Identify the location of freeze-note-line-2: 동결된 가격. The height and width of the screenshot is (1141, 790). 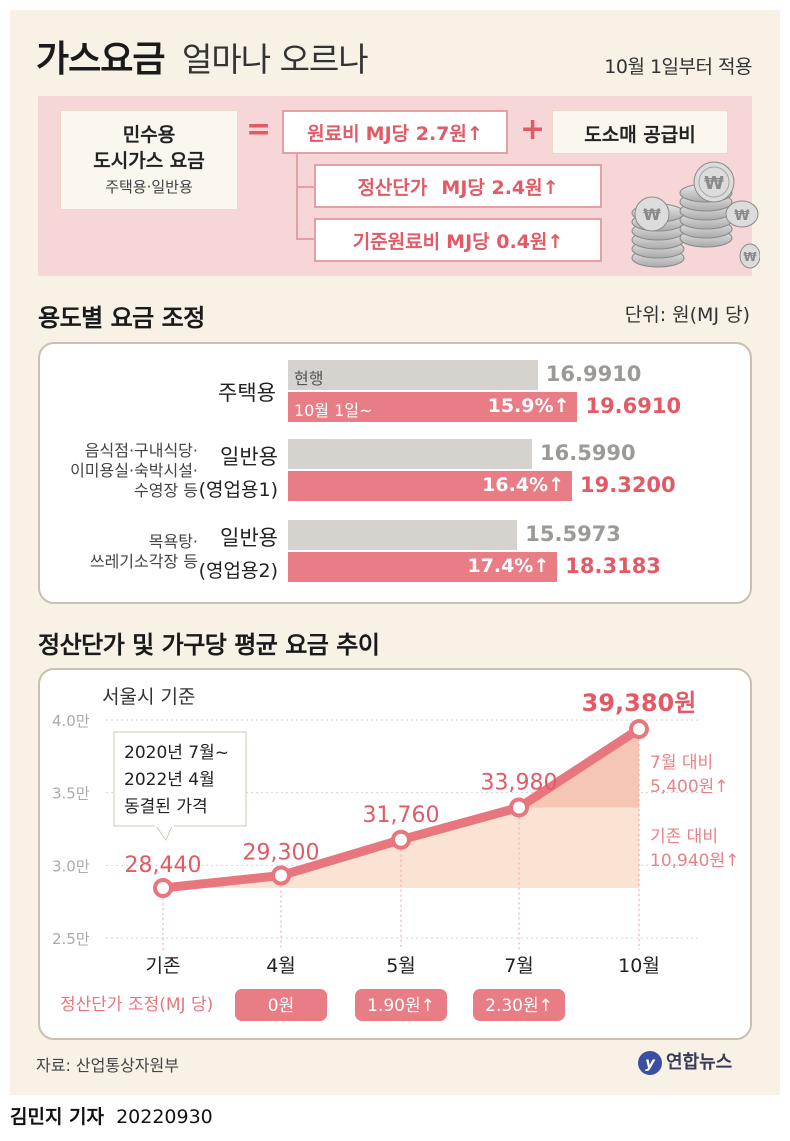
(166, 807).